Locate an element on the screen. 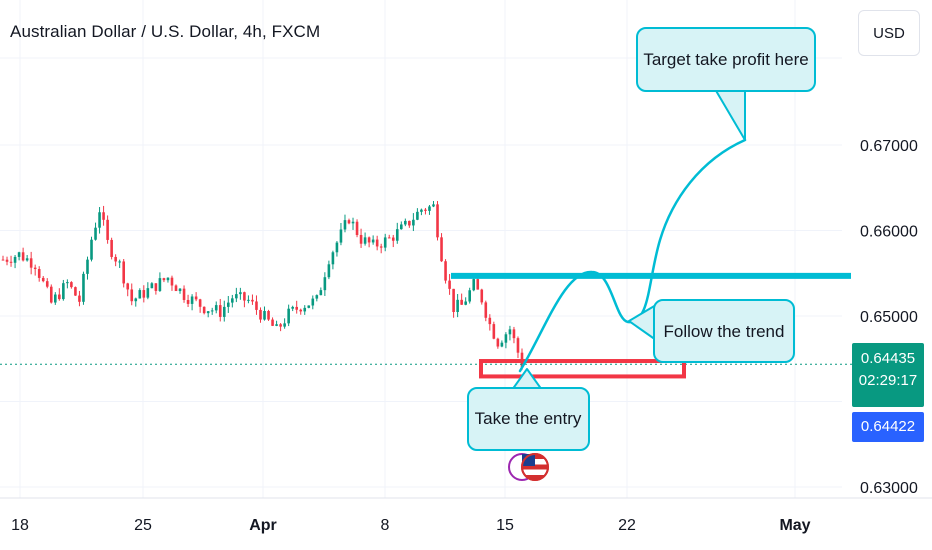  y-tick-label: 0.65000 is located at coordinates (889, 317).